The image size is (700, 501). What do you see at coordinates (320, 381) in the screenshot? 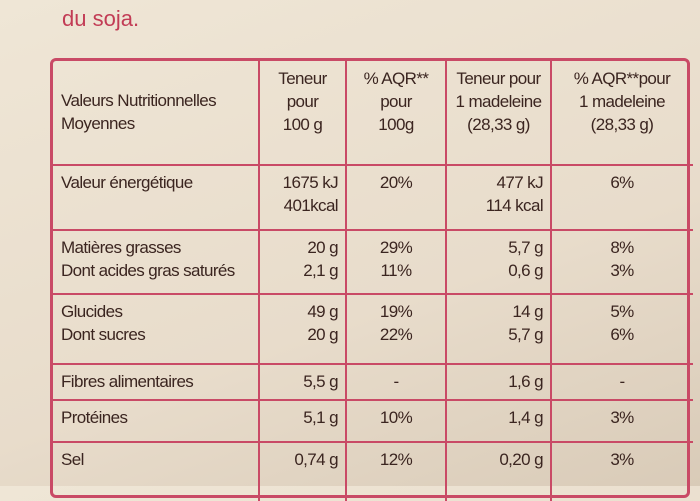
I see `cell-line: 5,5 g` at bounding box center [320, 381].